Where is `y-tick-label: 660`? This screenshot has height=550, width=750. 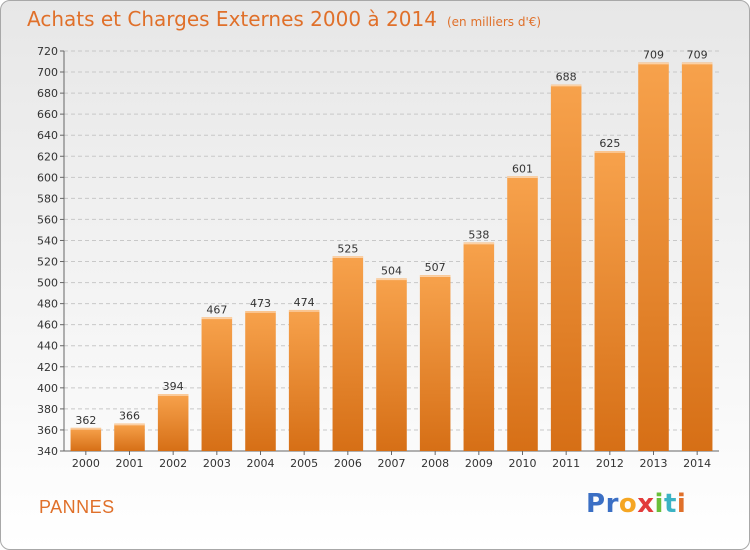 y-tick-label: 660 is located at coordinates (47, 114).